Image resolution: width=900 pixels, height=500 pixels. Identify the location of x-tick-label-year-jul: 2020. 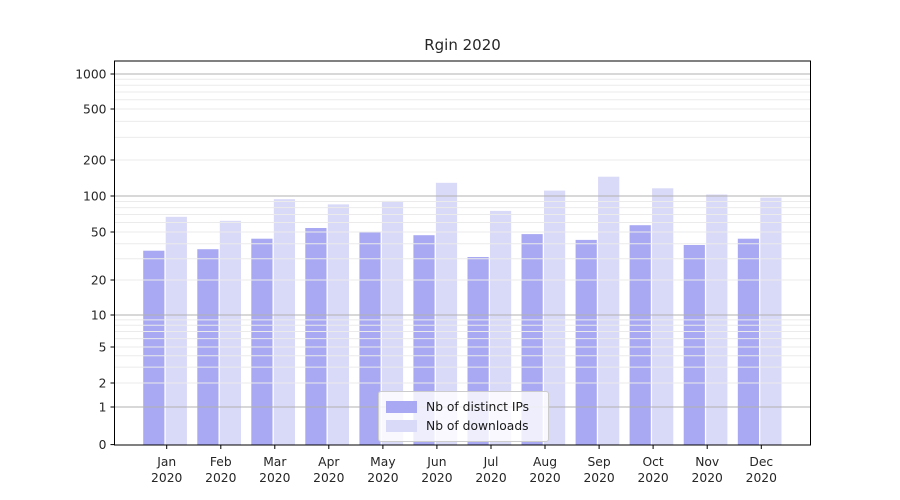
(490, 478).